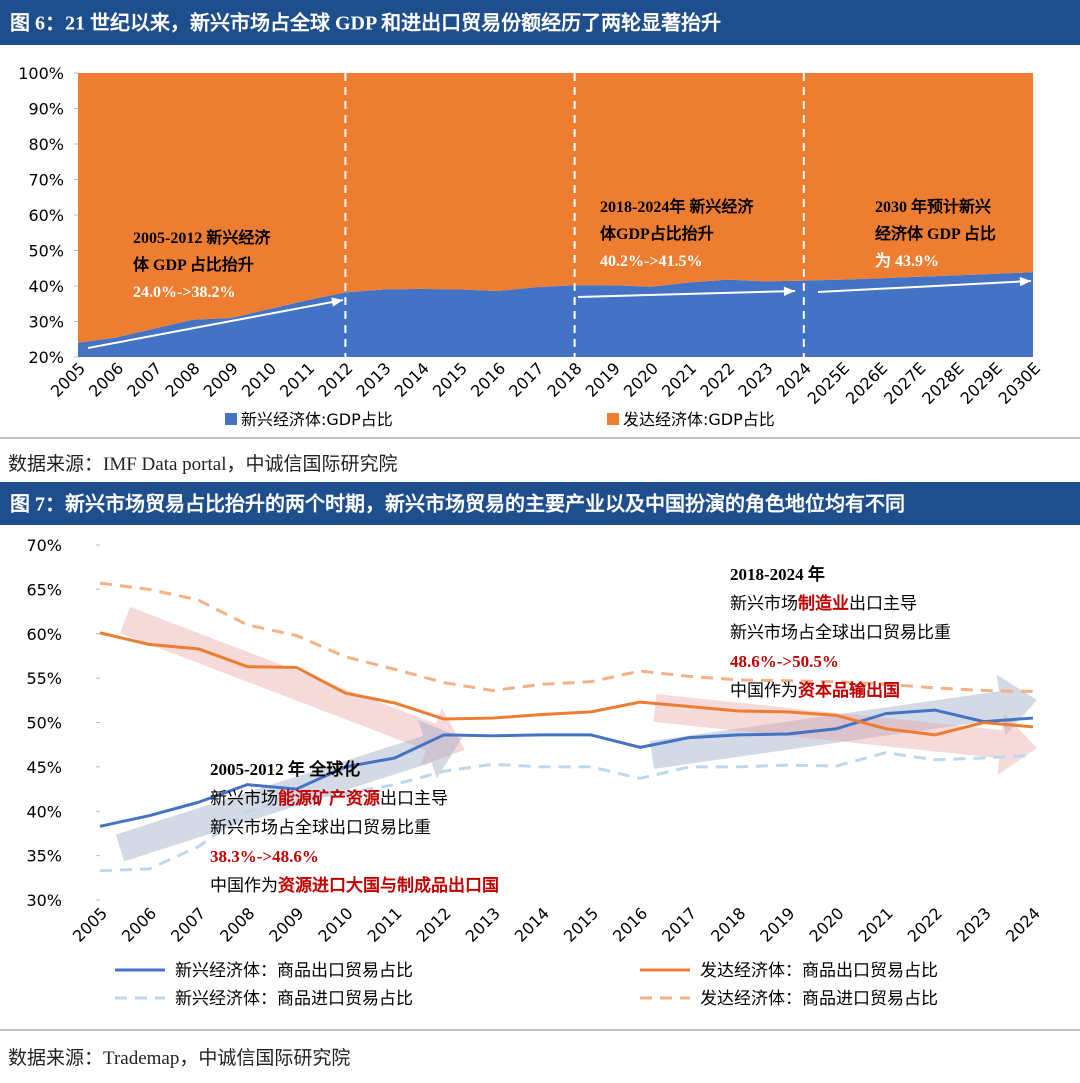 The height and width of the screenshot is (1083, 1080). I want to click on annotation-text: 2018-2024年 新兴经济, so click(677, 206).